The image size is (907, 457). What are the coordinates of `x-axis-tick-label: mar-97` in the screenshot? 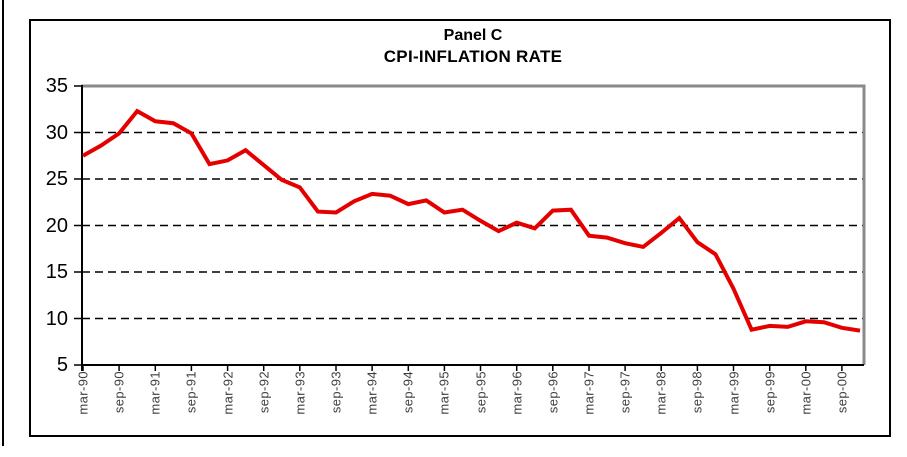 It's located at (589, 393).